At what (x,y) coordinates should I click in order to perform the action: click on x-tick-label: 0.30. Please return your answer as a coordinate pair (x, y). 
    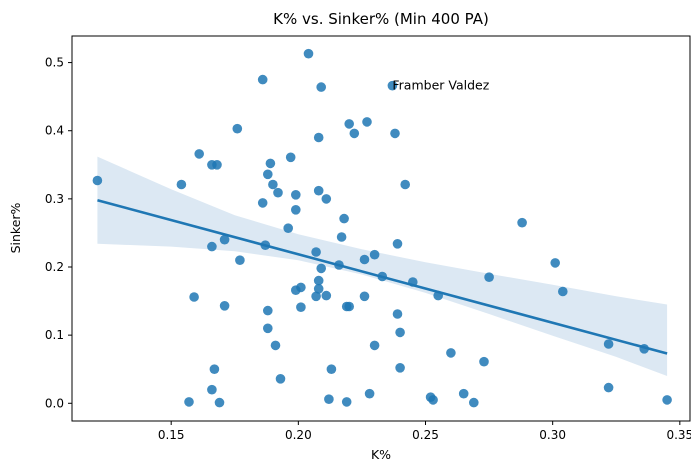
    Looking at the image, I should click on (552, 435).